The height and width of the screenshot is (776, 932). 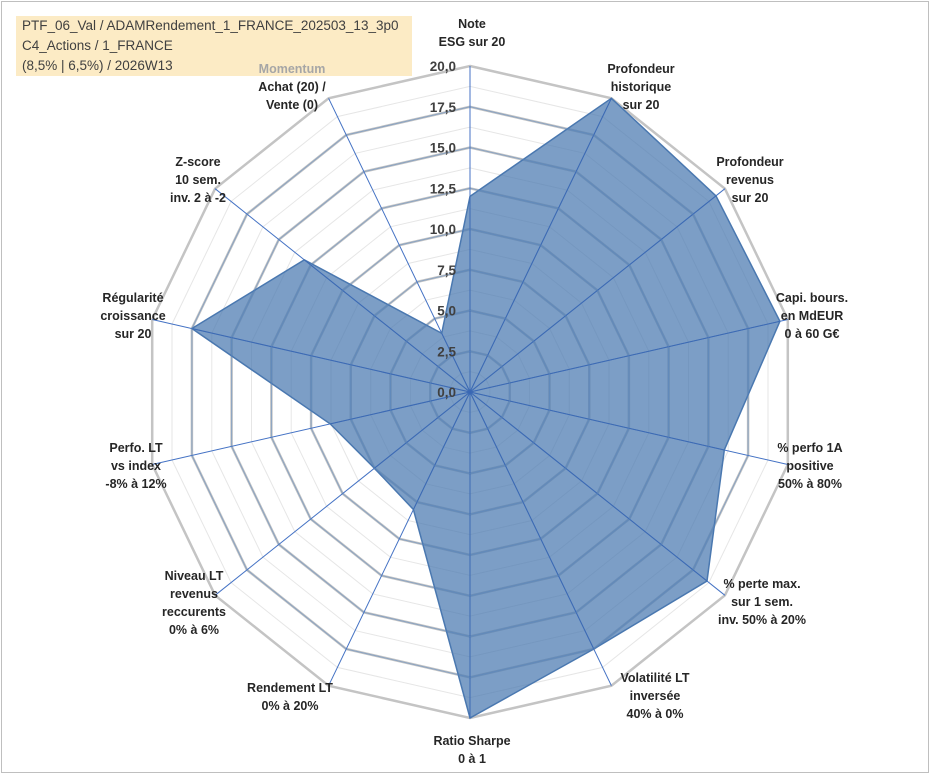 I want to click on axis-label-line: Achat (20) /, so click(x=292, y=87).